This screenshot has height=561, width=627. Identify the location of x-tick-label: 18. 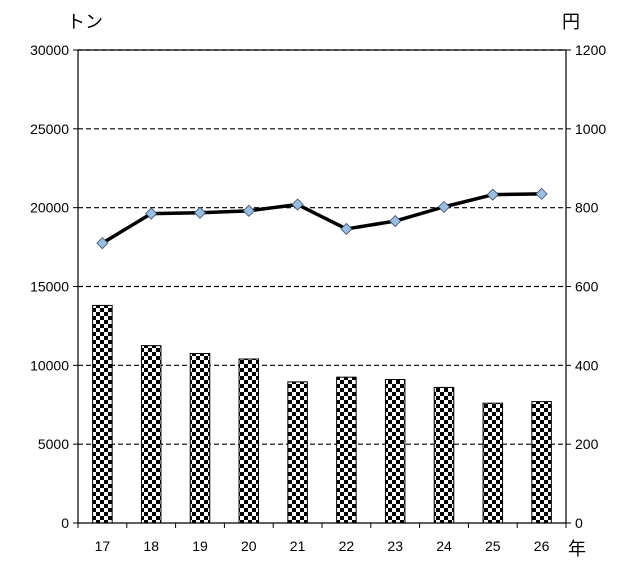
(151, 546).